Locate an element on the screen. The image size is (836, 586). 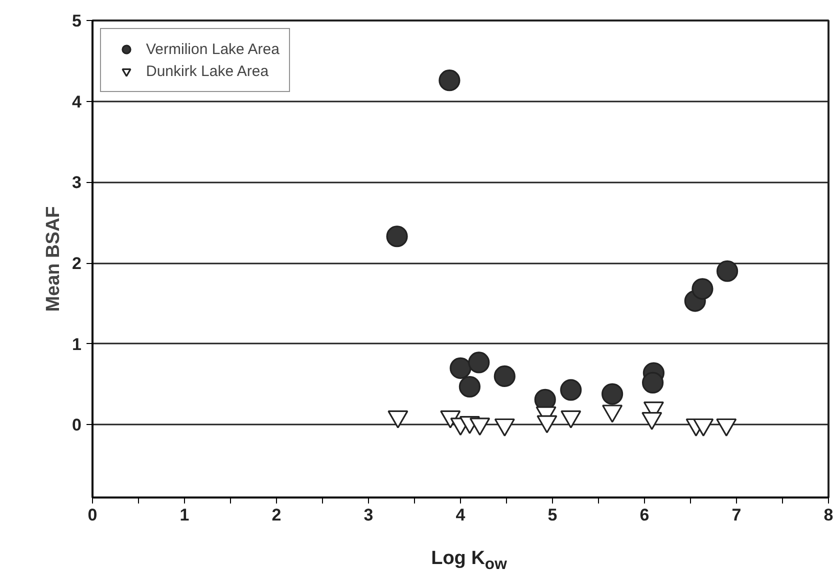
x-tick-label: 0 is located at coordinates (93, 515).